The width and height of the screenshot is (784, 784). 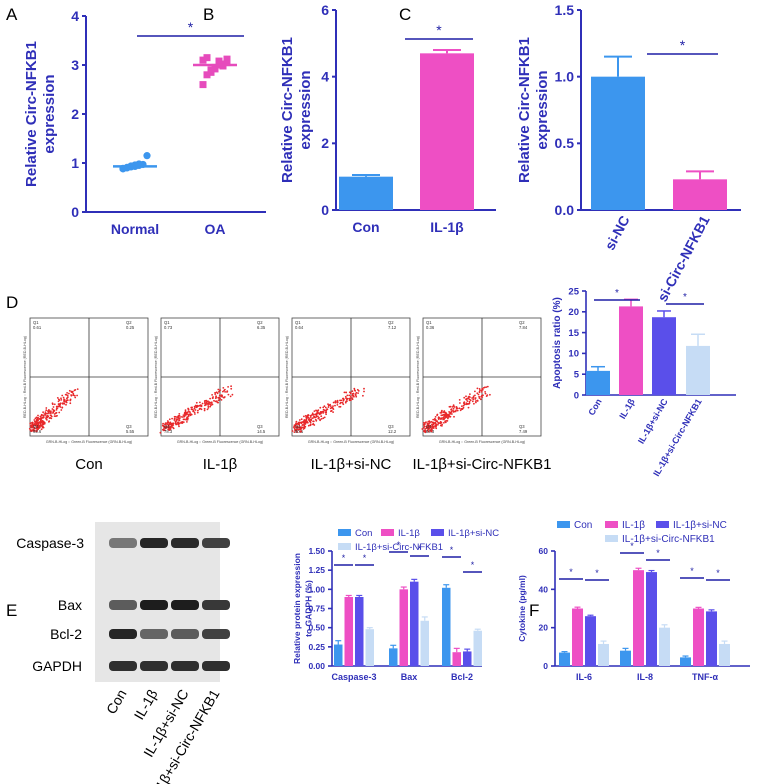 What do you see at coordinates (565, 10) in the screenshot?
I see `y-tick-label: 1.5` at bounding box center [565, 10].